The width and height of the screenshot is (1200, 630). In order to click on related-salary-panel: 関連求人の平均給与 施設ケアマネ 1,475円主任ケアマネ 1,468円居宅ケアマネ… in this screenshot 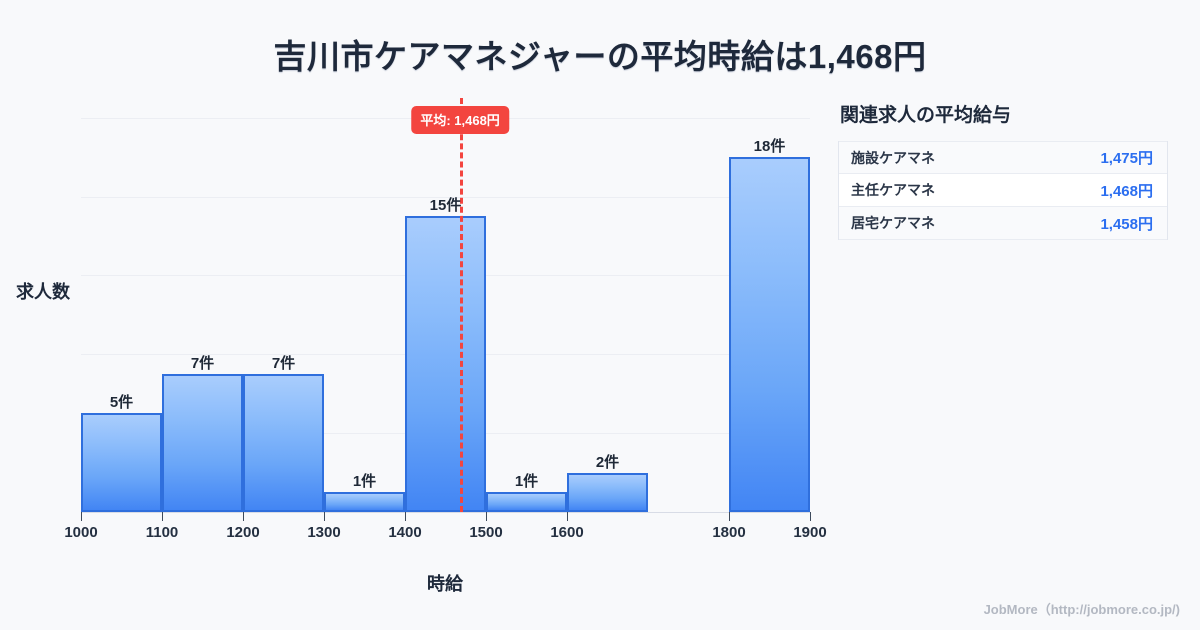, I will do `click(1003, 170)`.